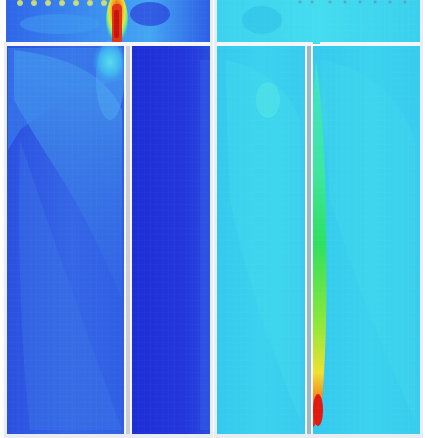 The image size is (425, 438). I want to click on right-baffle-top-right, so click(371, 44).